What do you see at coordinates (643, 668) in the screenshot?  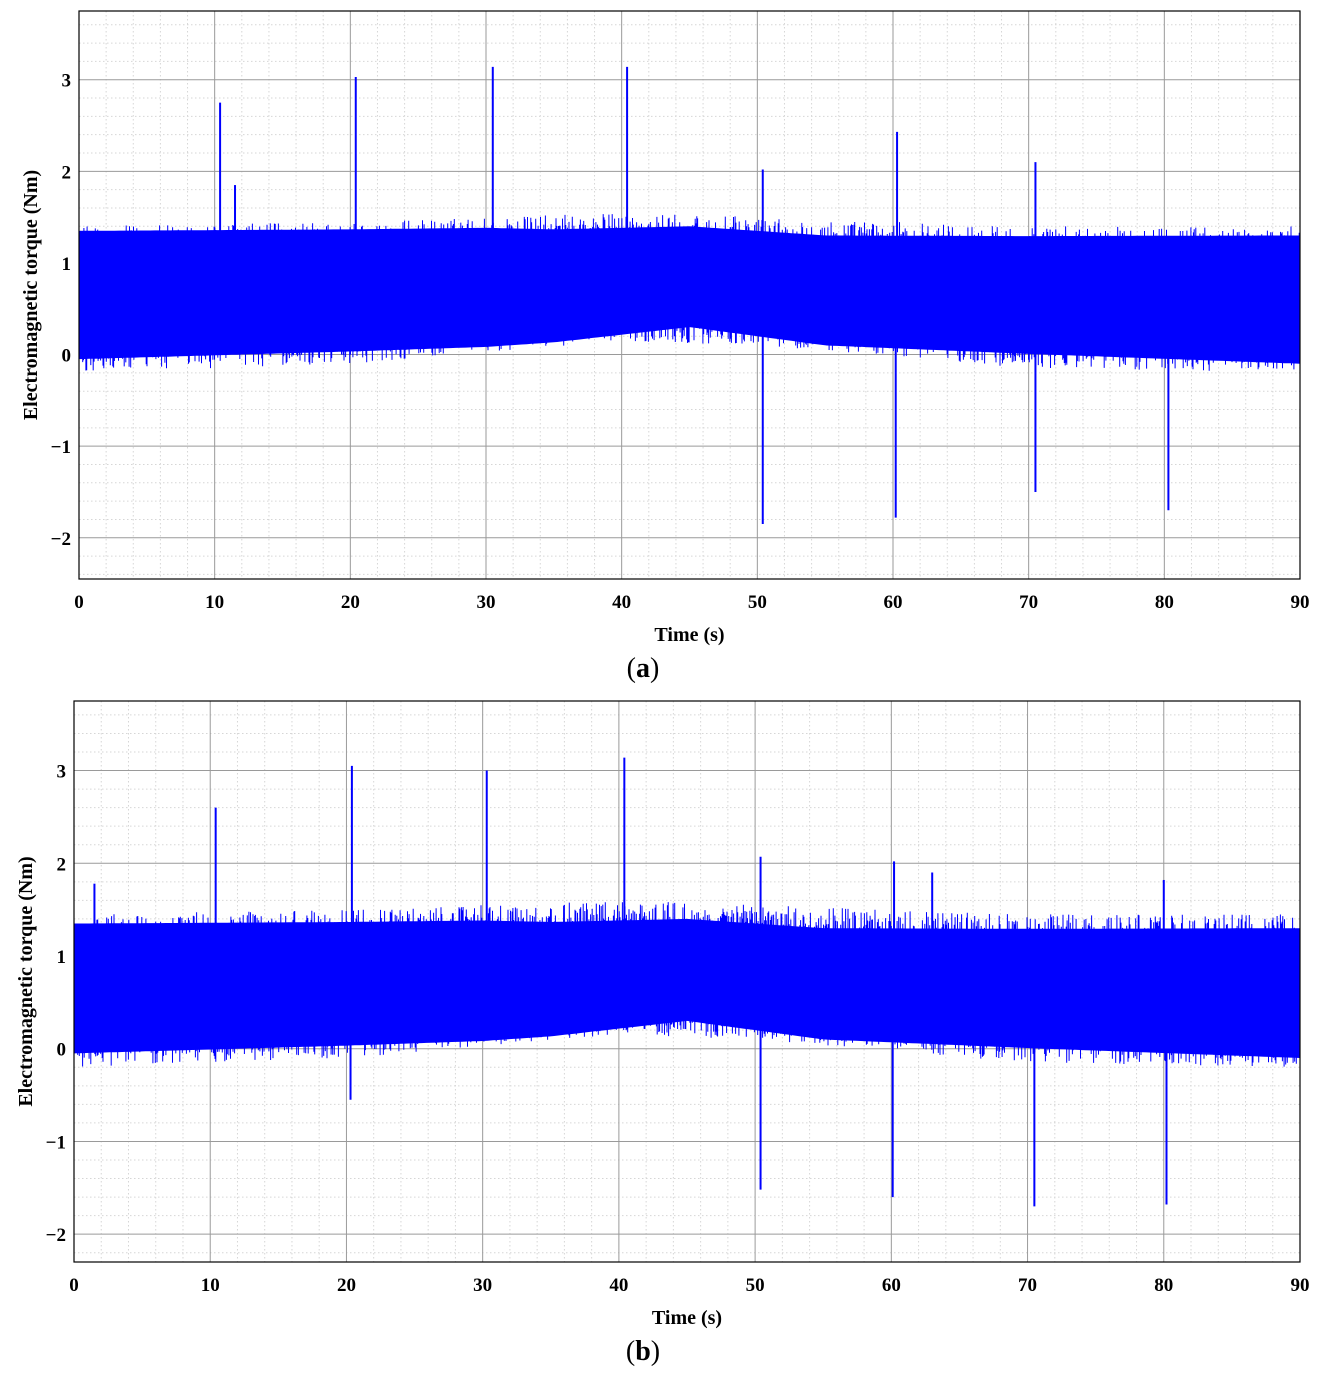 I see `panel-label: (a)` at bounding box center [643, 668].